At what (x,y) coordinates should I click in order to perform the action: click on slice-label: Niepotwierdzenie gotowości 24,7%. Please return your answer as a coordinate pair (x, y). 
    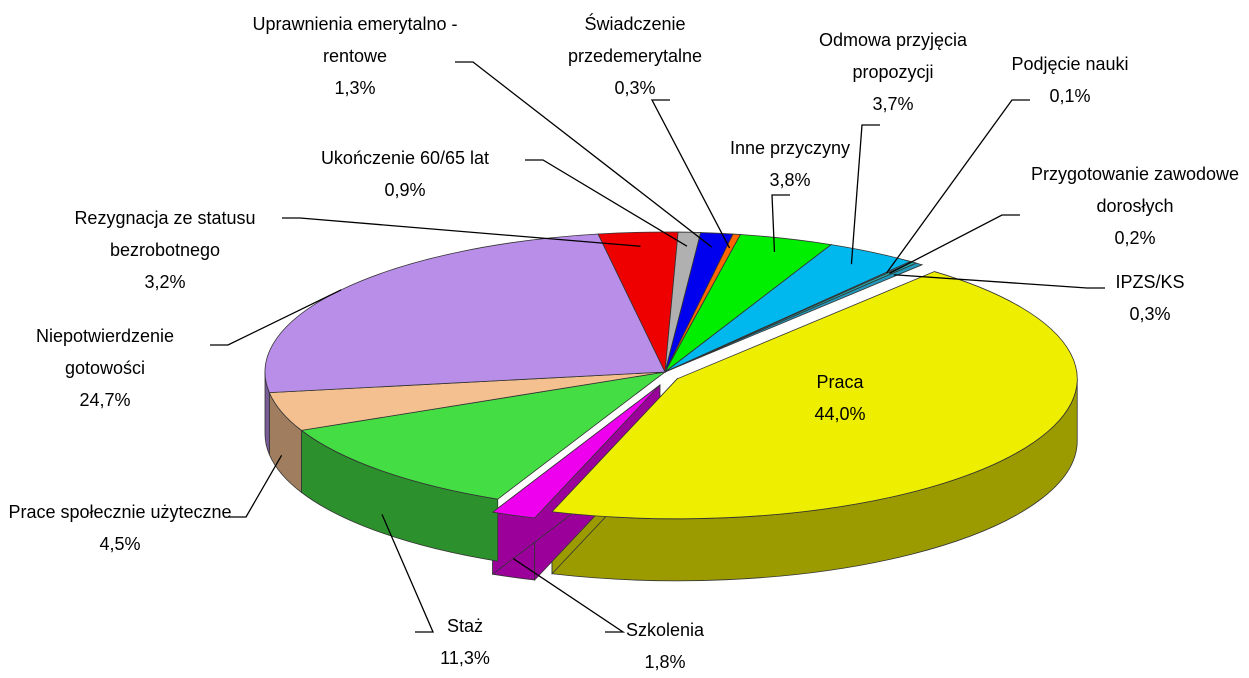
    Looking at the image, I should click on (105, 368).